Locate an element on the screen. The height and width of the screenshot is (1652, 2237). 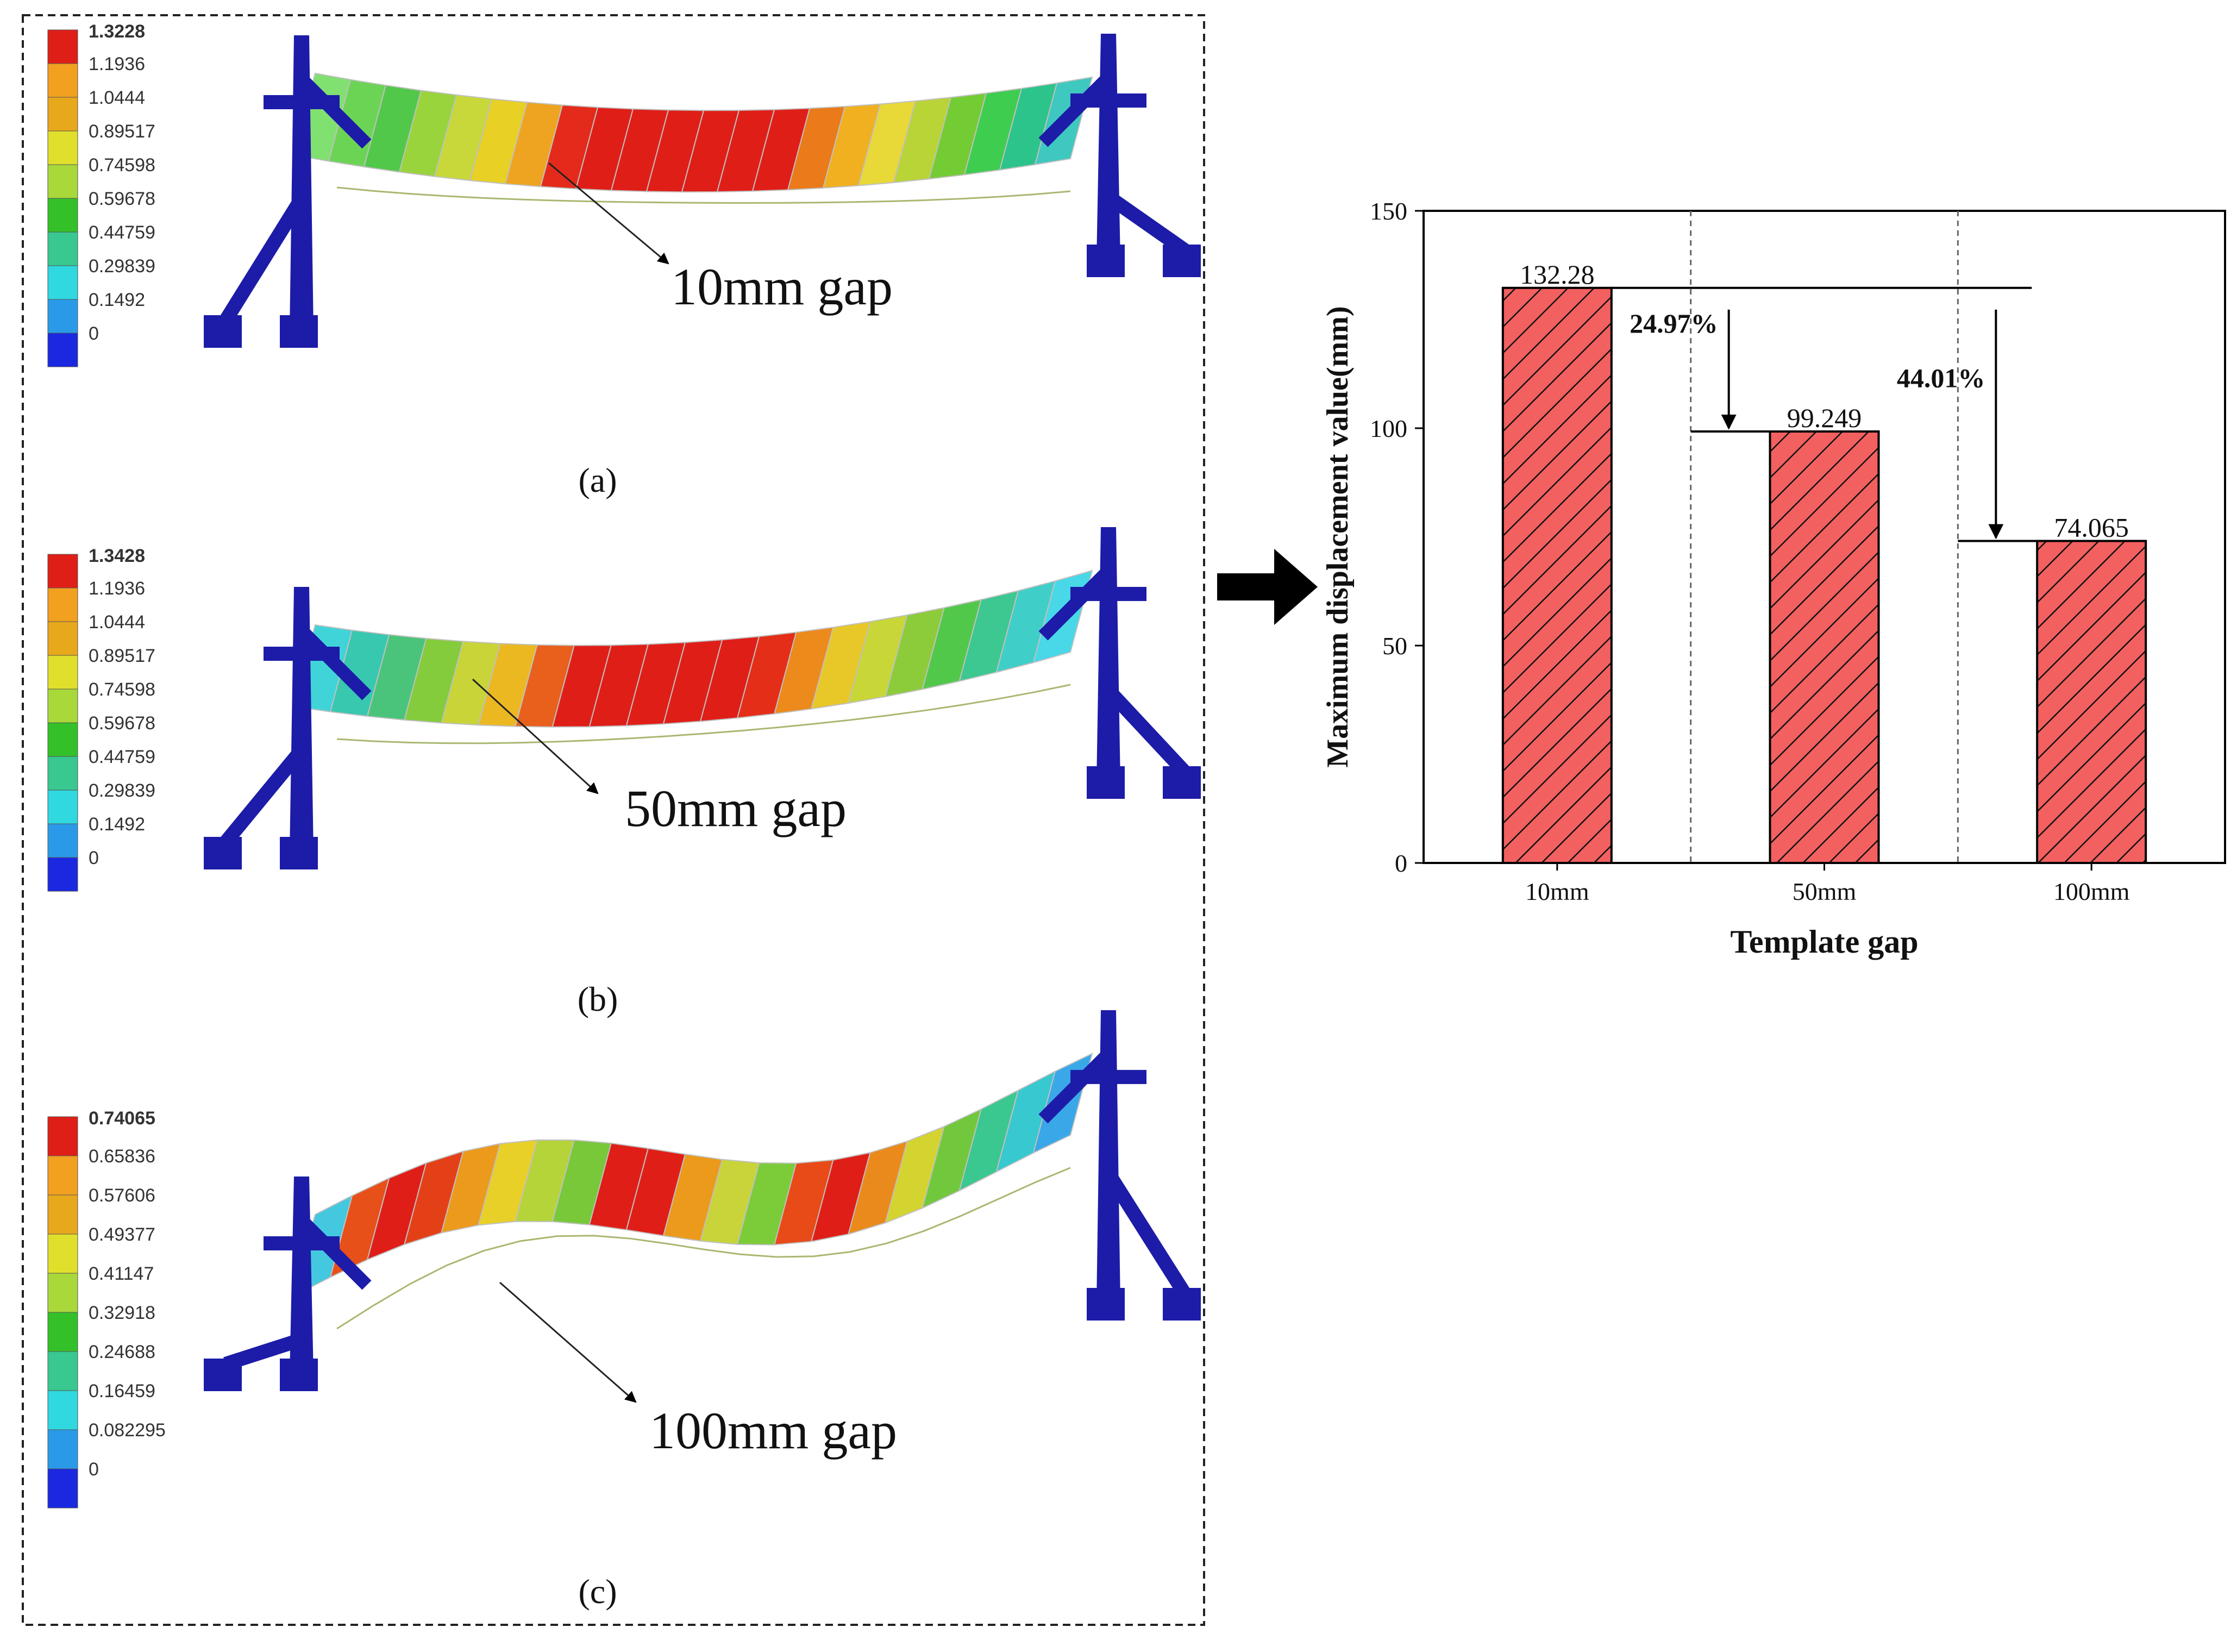
legend-value: 0.57606 is located at coordinates (122, 1195).